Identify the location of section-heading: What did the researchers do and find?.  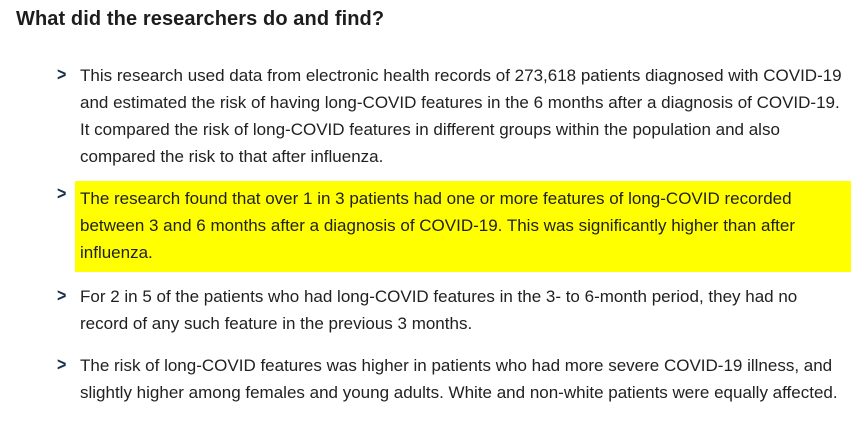
(200, 19).